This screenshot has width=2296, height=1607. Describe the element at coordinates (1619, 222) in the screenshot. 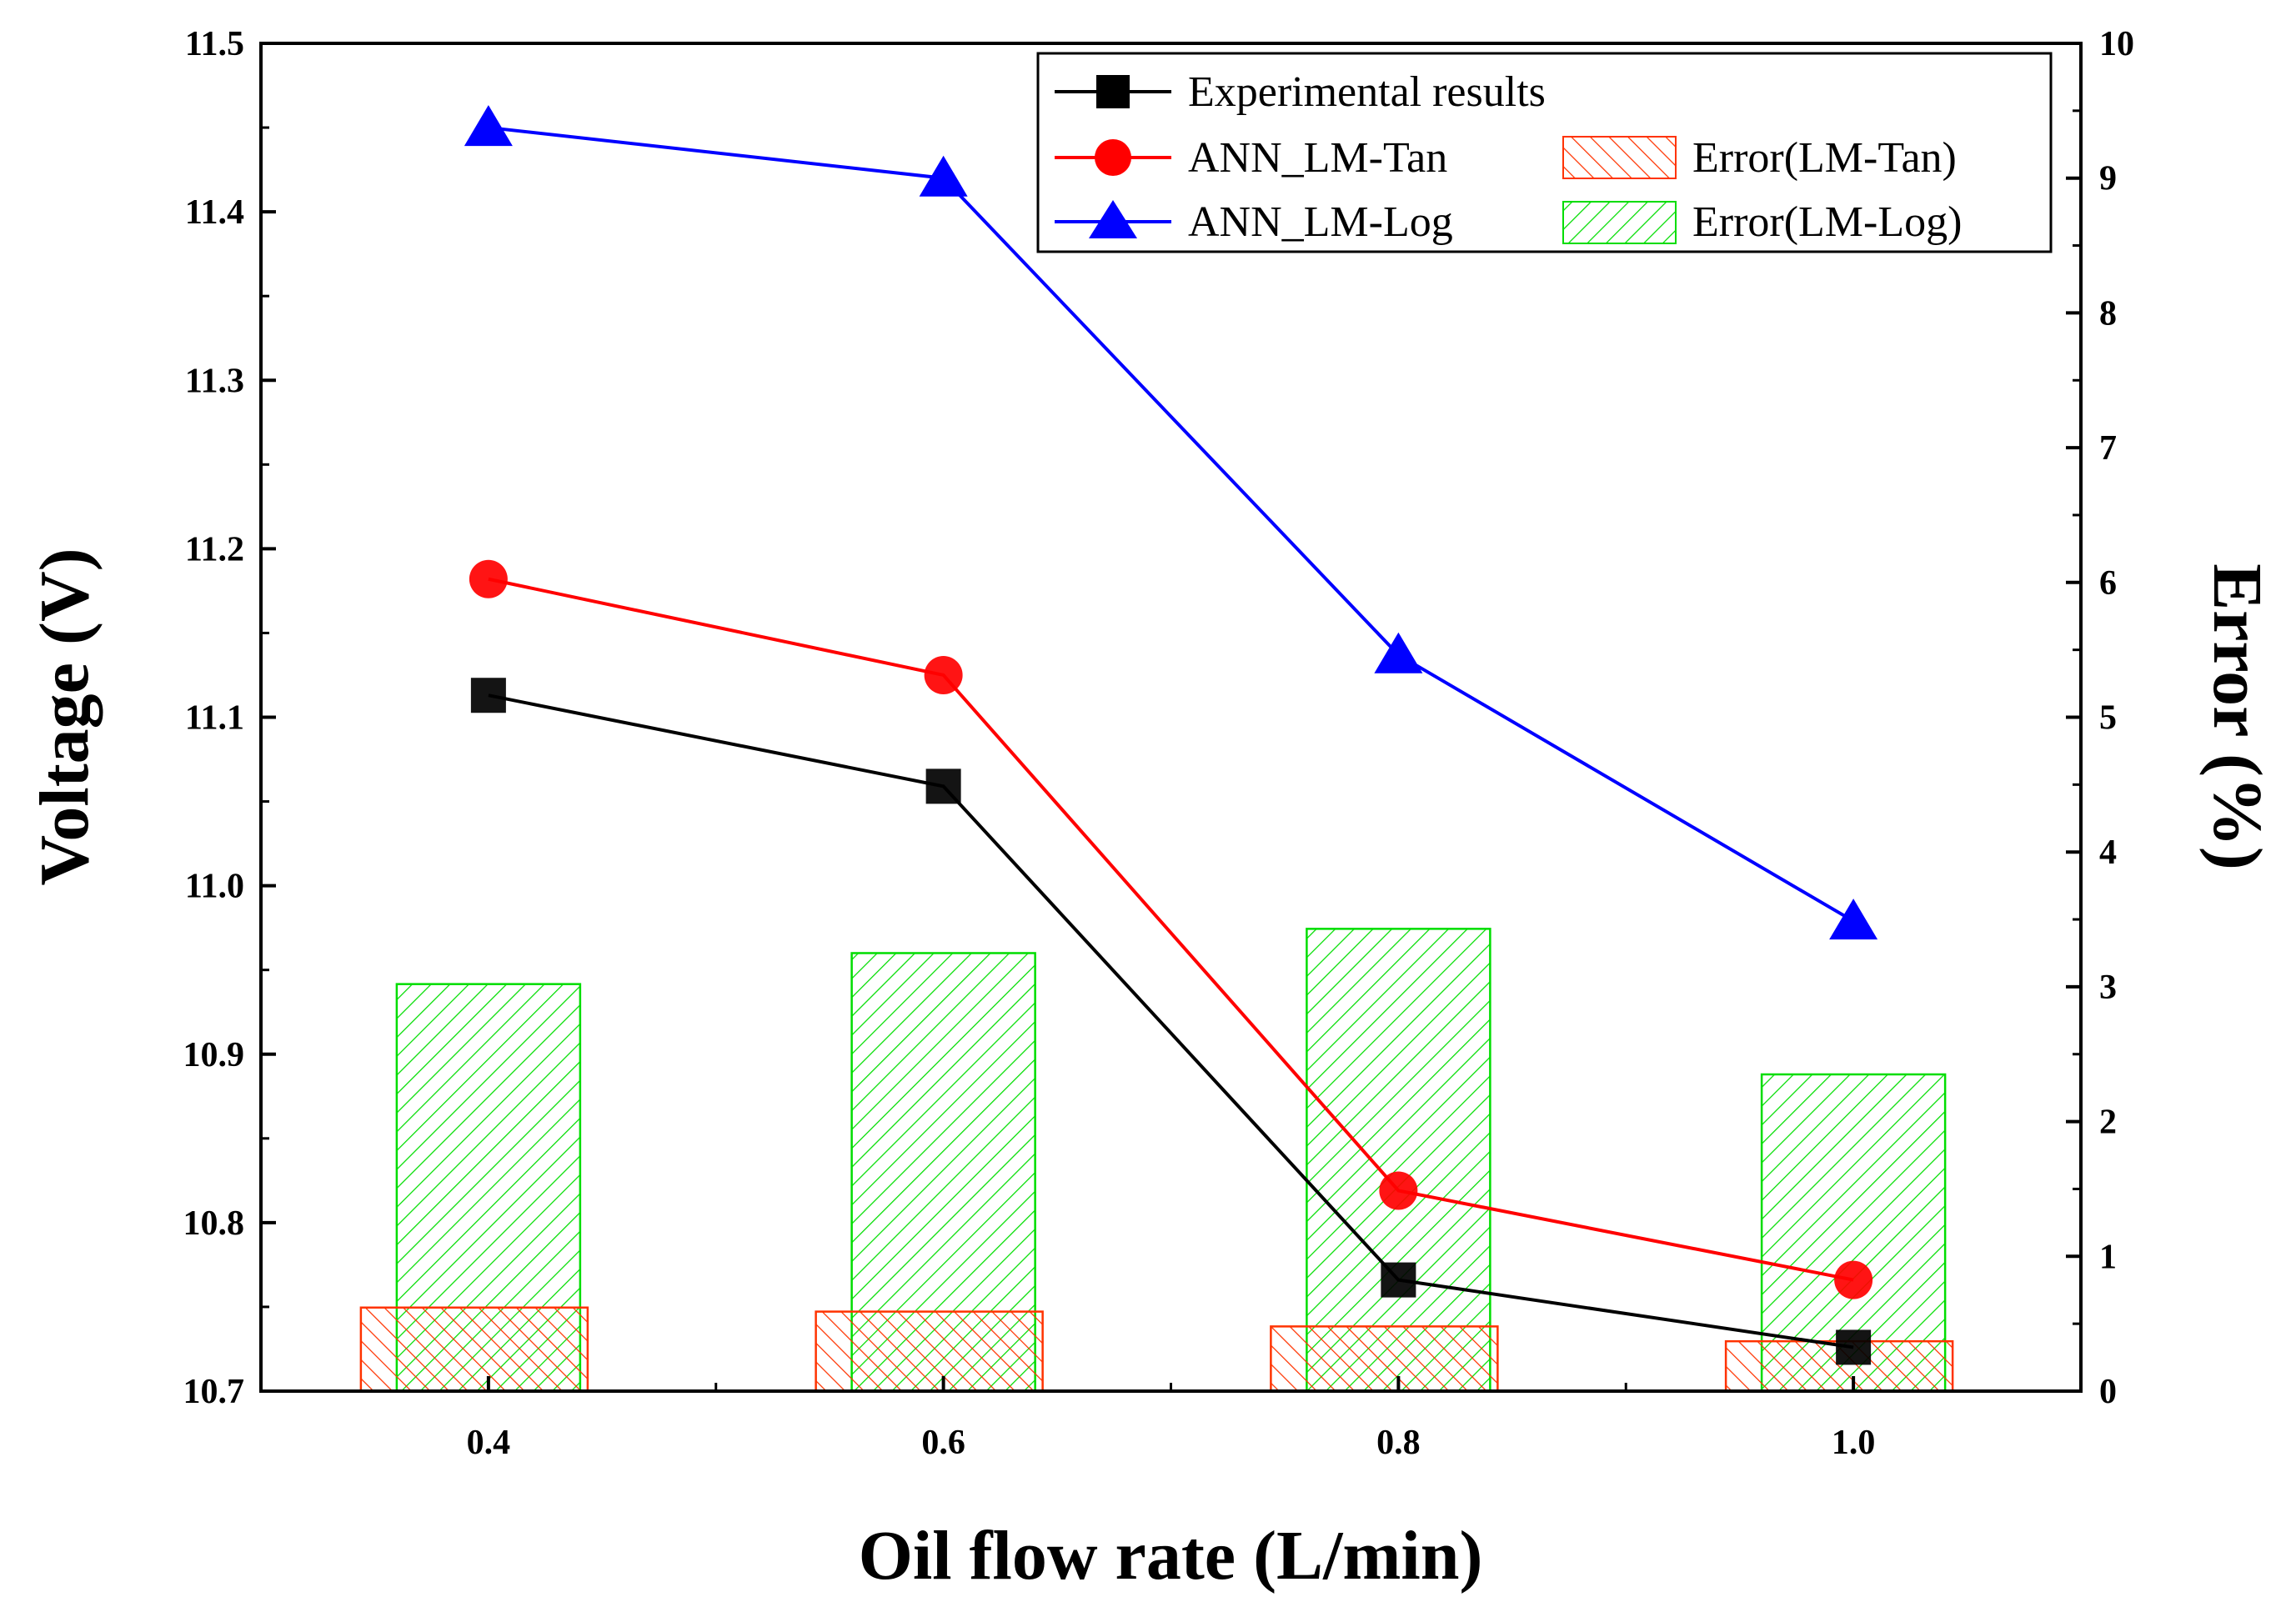

I see `legend-swatch-error-lm-log` at that location.